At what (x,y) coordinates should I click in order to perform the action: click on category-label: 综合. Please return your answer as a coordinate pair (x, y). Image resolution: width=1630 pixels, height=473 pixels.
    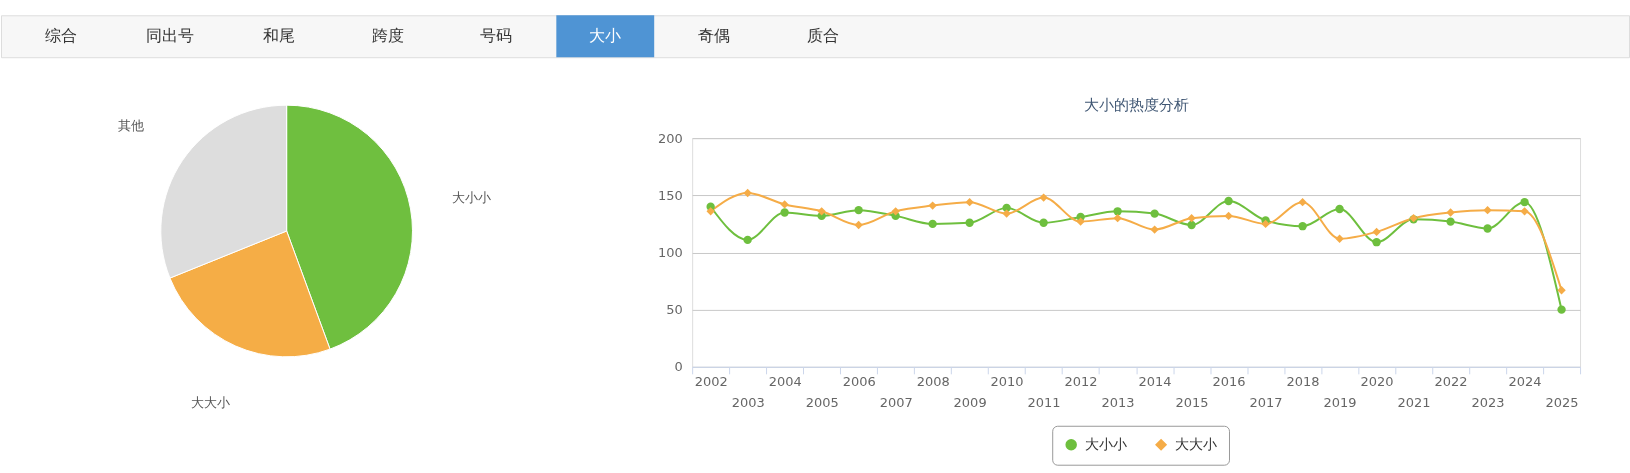
    Looking at the image, I should click on (60, 36).